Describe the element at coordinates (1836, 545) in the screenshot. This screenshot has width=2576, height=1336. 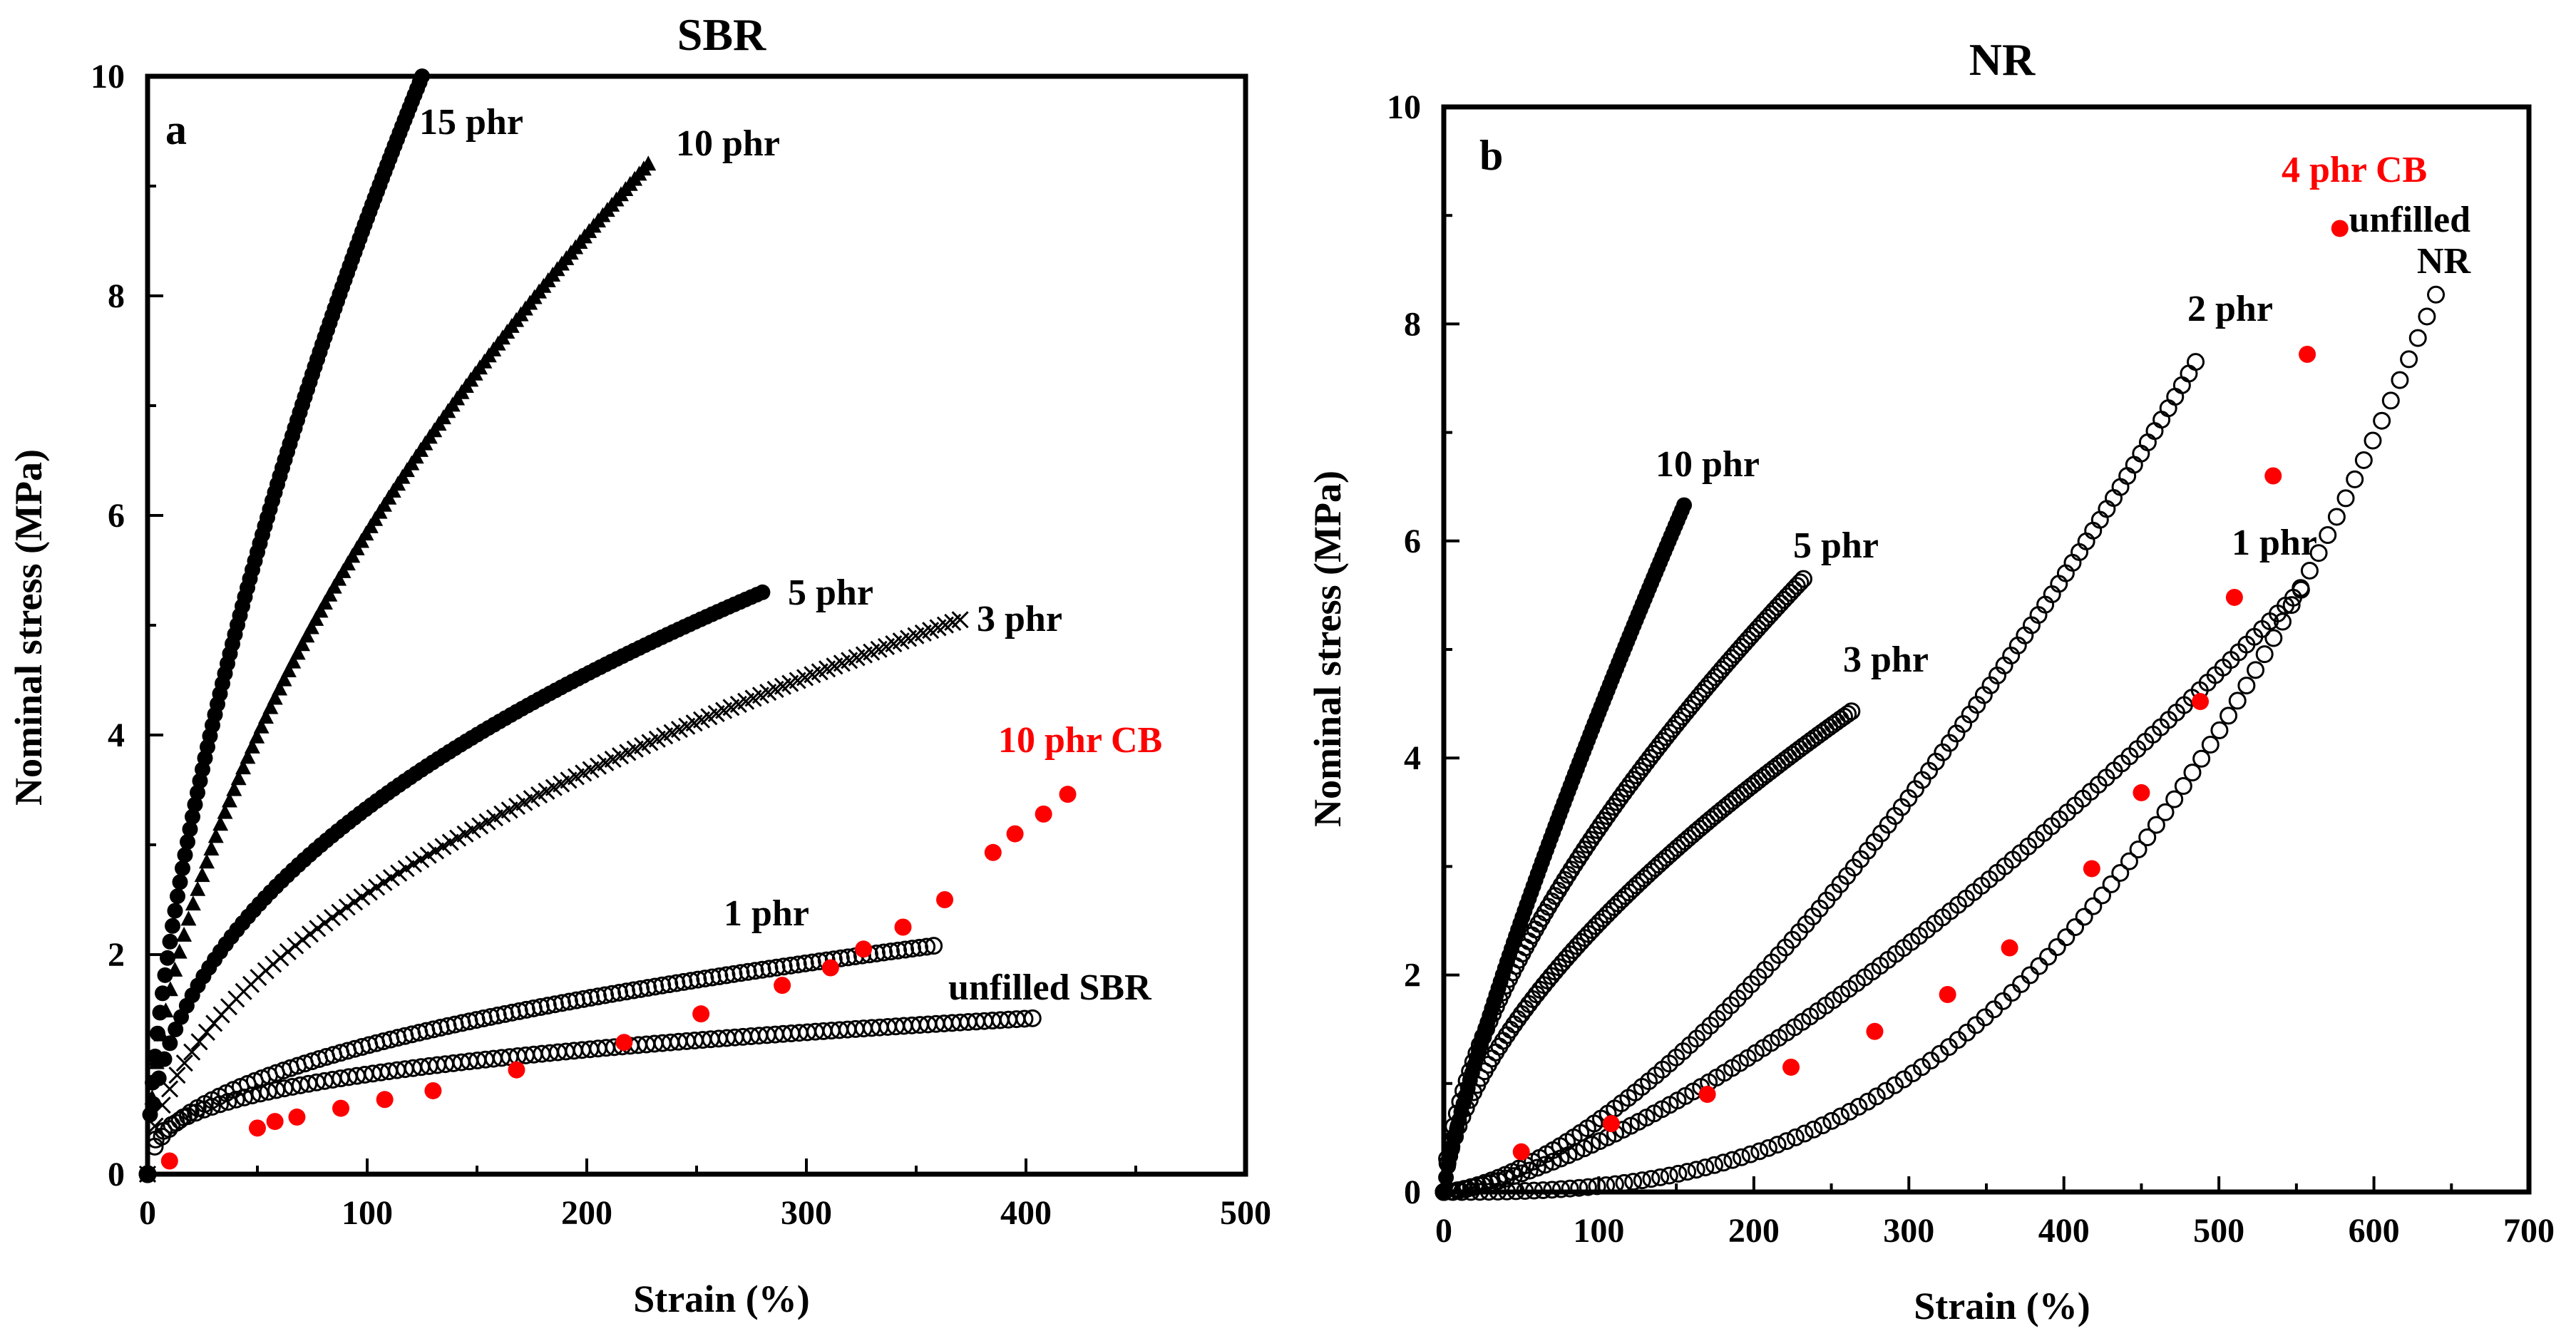
I see `series-label: 5 phr` at that location.